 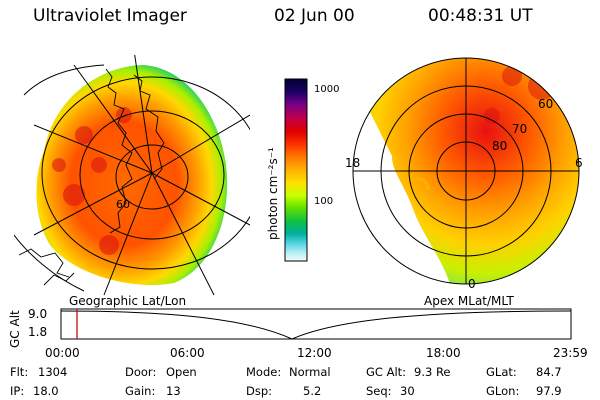 I want to click on geographic-caption: Geographic Lat/Lon, so click(x=128, y=301).